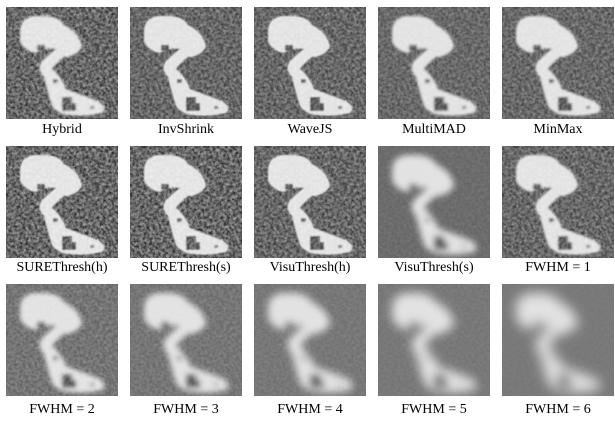 This screenshot has width=615, height=430. Describe the element at coordinates (309, 409) in the screenshot. I see `caption: FWHM = 4` at that location.